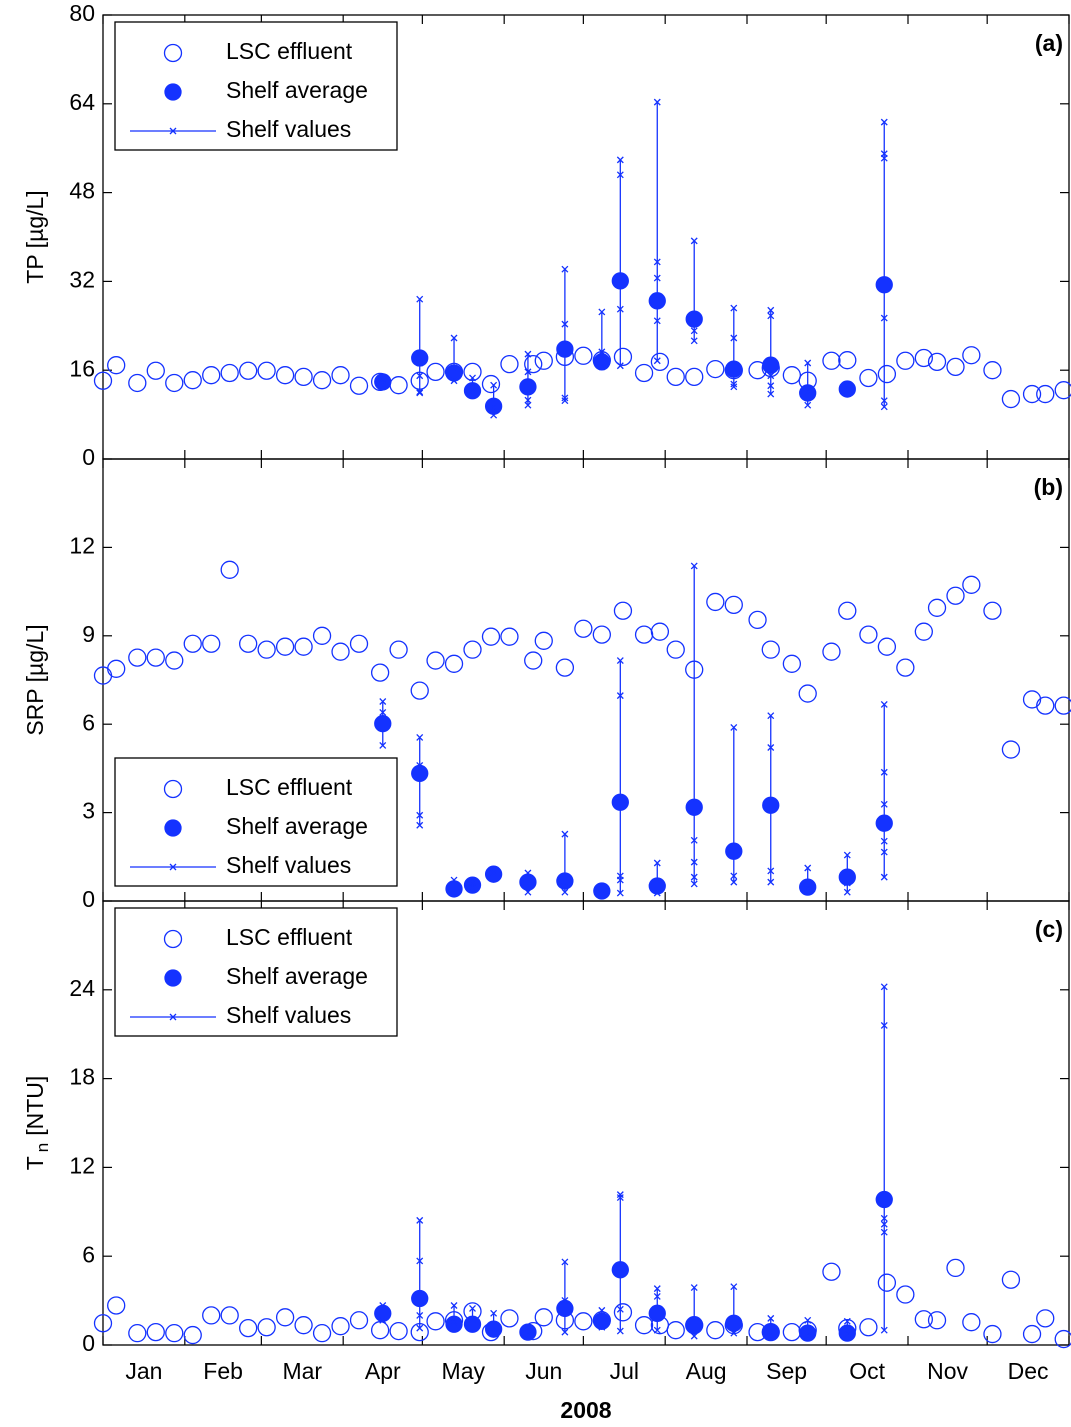  What do you see at coordinates (173, 131) in the screenshot?
I see `legend-cross` at bounding box center [173, 131].